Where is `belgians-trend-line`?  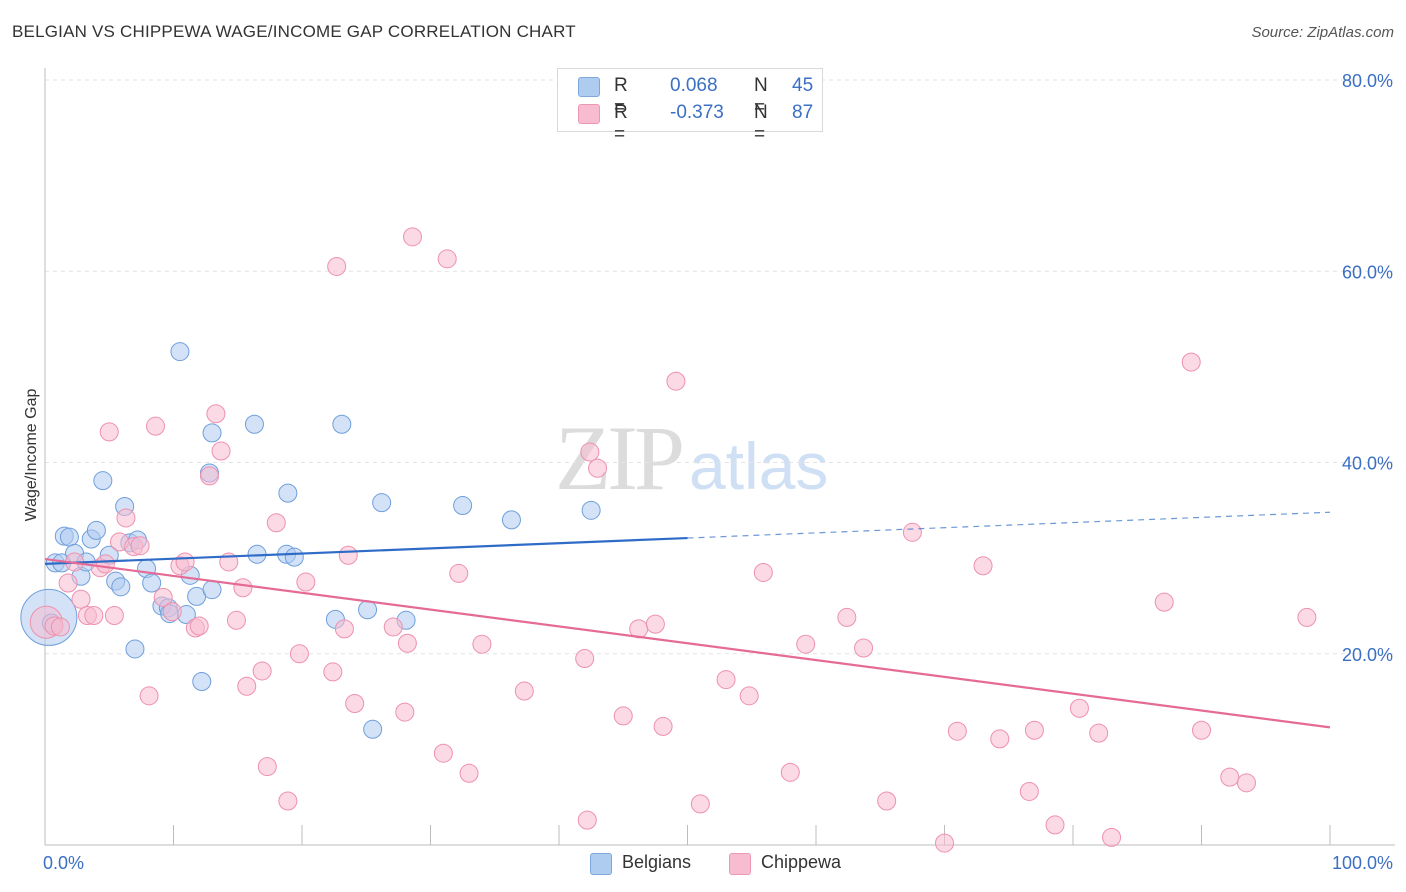 belgians-trend-line is located at coordinates (366, 550).